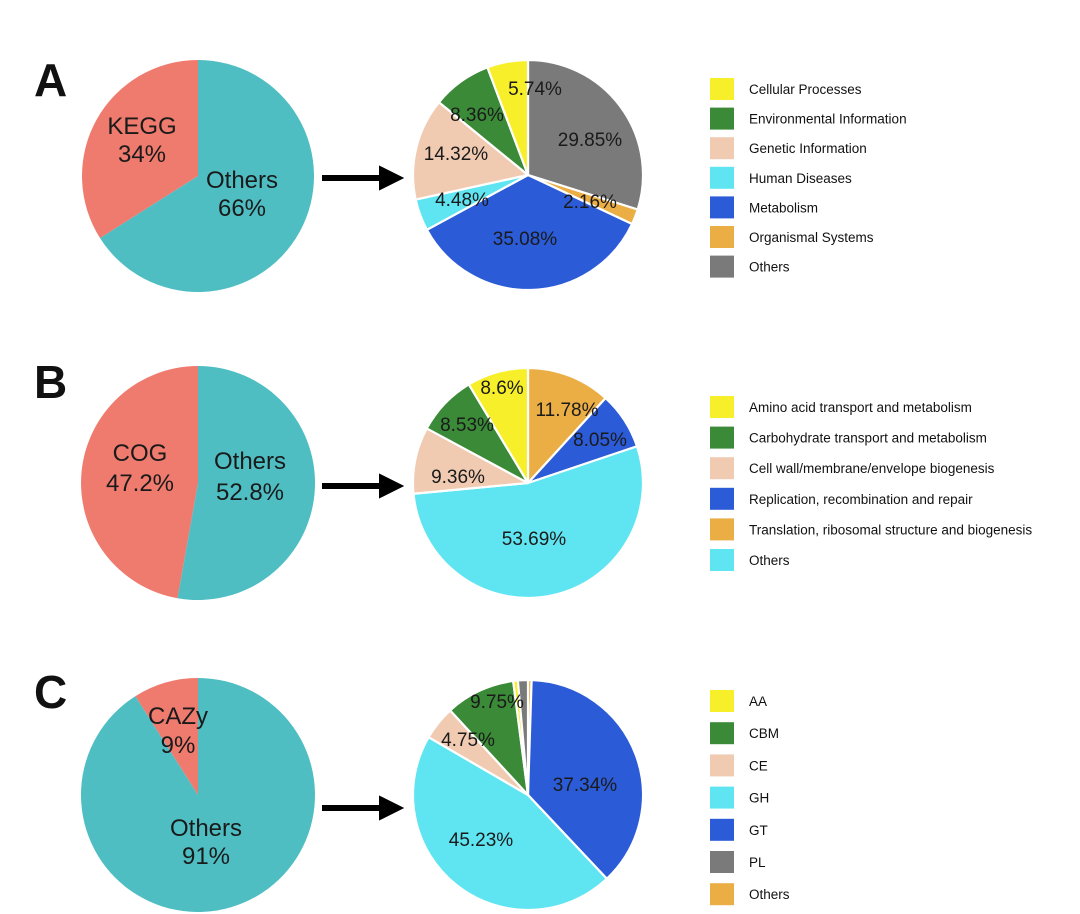  What do you see at coordinates (739, 797) in the screenshot?
I see `legend-item-gh: GH` at bounding box center [739, 797].